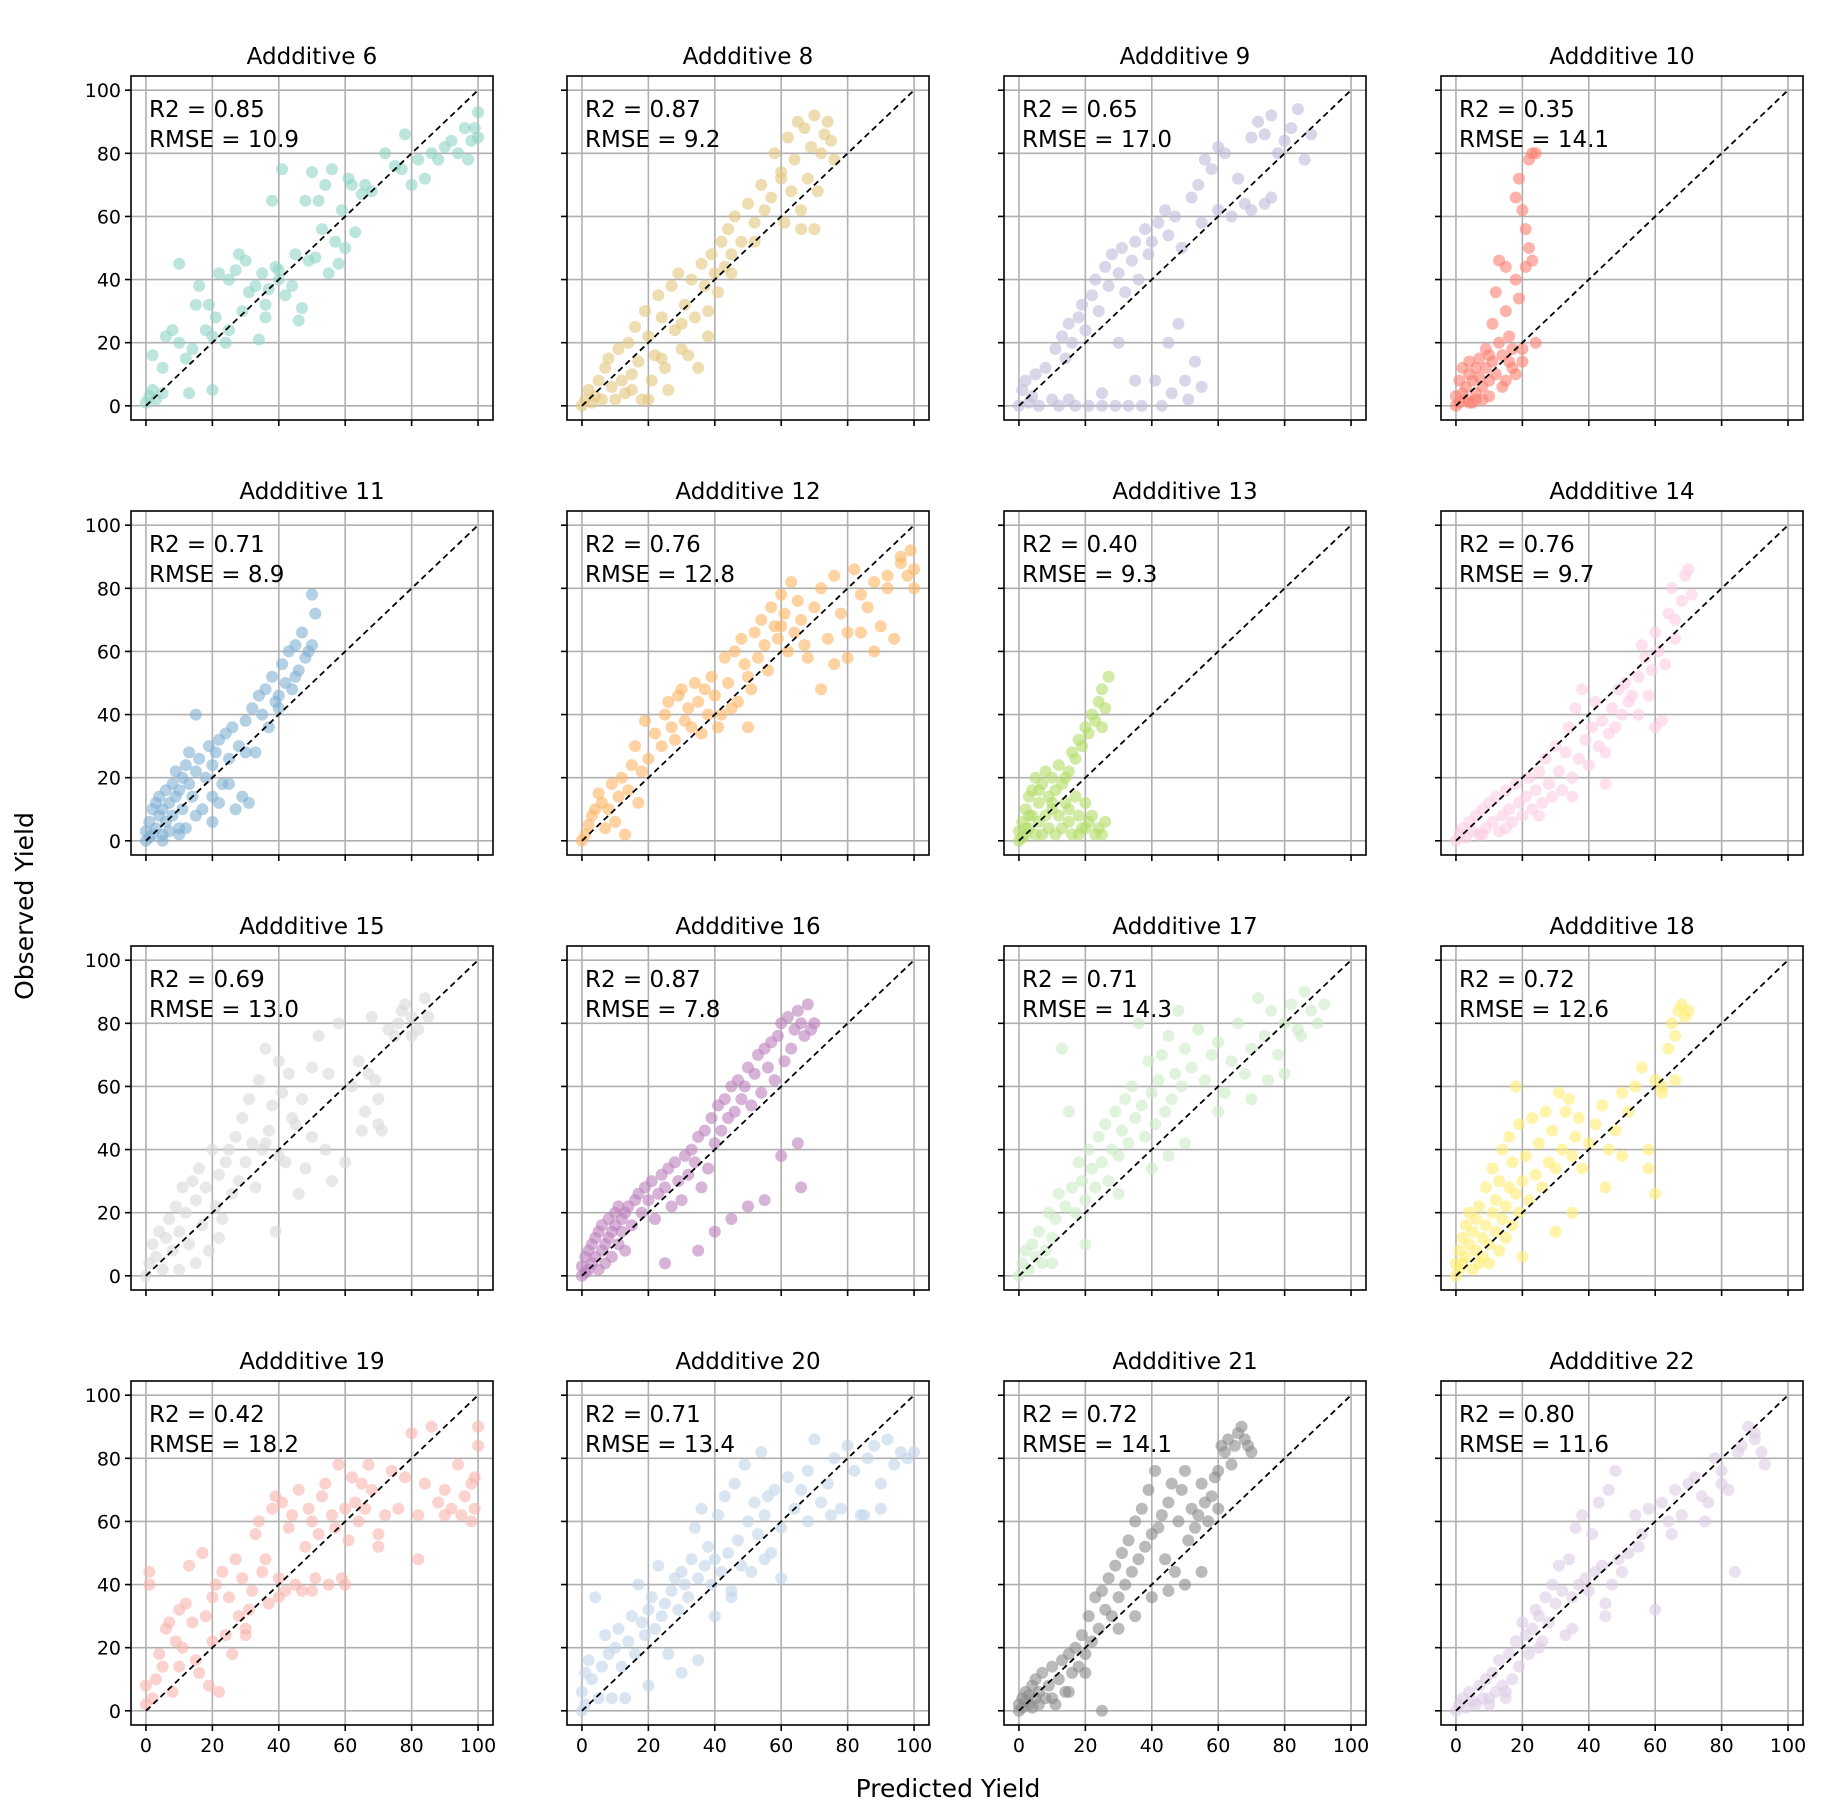 Image resolution: width=1822 pixels, height=1809 pixels. Describe the element at coordinates (1182, 1105) in the screenshot. I see `subplot-11: Addditive 17 R2 = 0.71 RMSE = 14.3` at that location.